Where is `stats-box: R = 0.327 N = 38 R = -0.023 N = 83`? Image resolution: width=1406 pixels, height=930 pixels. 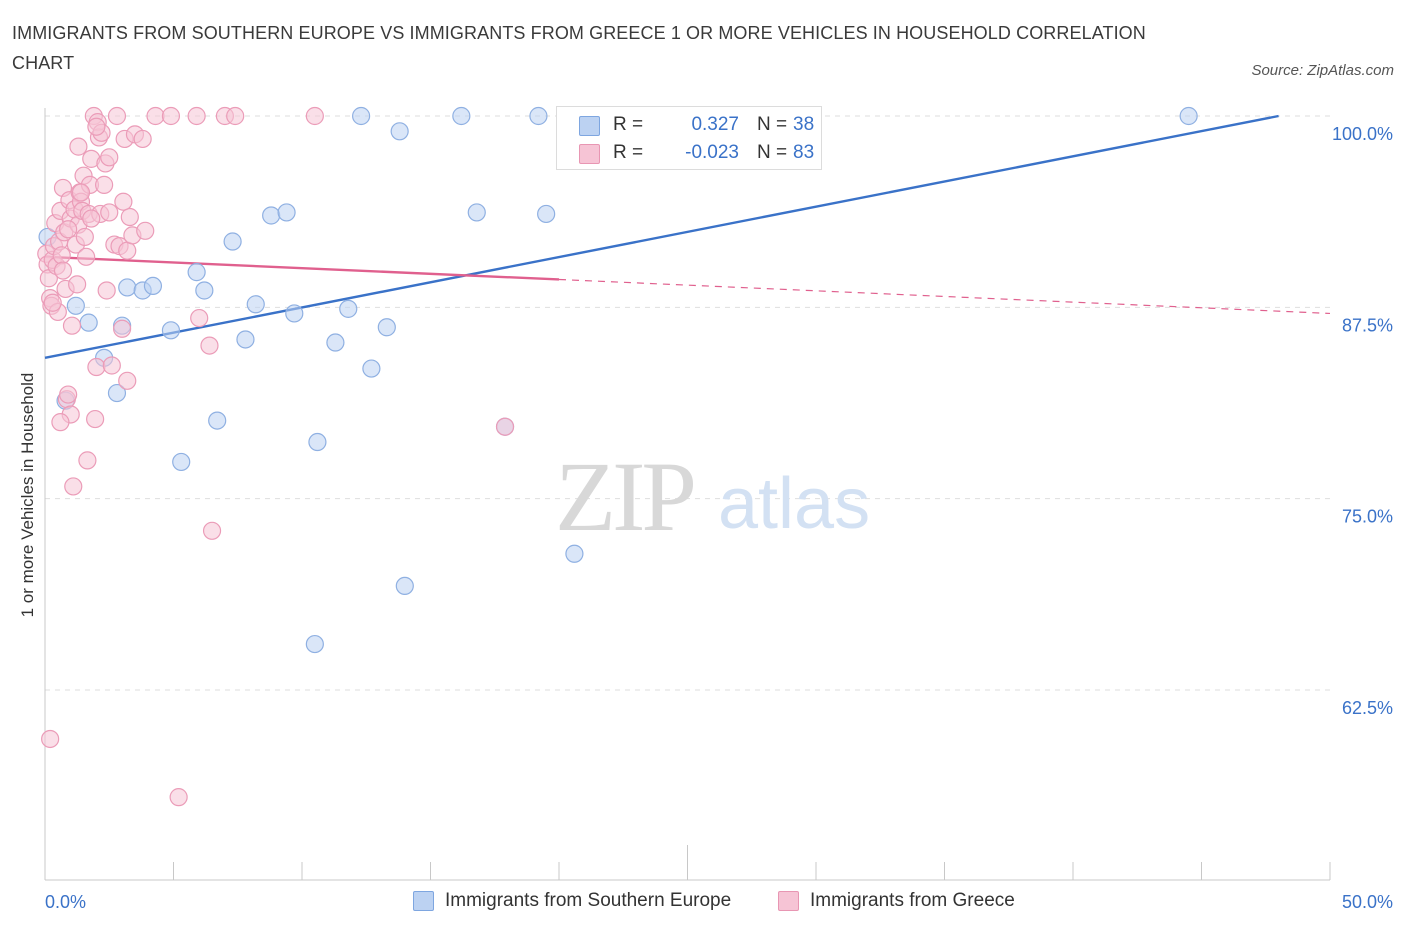
stats-box: R = 0.327 N = 38 R = -0.023 N = 83 is located at coordinates (689, 138).